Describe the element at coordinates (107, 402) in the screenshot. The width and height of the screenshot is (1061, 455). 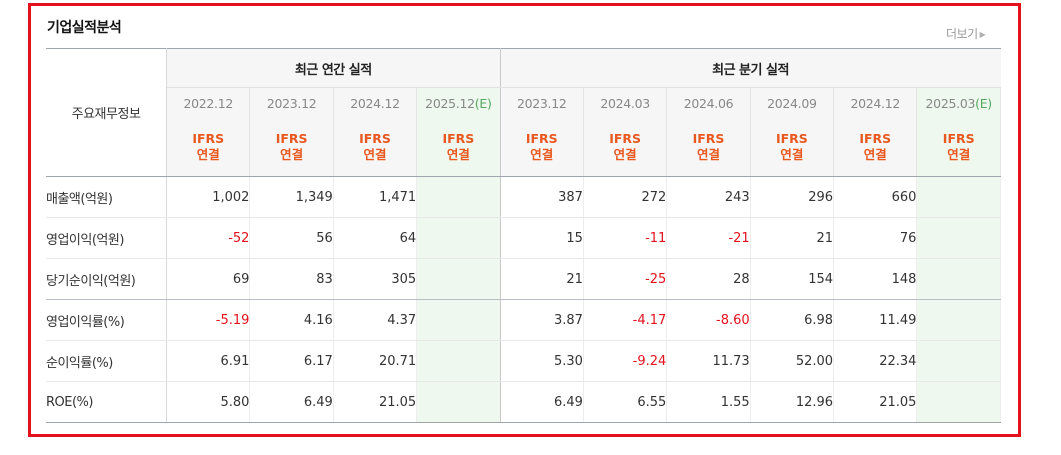
I see `row-label: ROE(%)` at that location.